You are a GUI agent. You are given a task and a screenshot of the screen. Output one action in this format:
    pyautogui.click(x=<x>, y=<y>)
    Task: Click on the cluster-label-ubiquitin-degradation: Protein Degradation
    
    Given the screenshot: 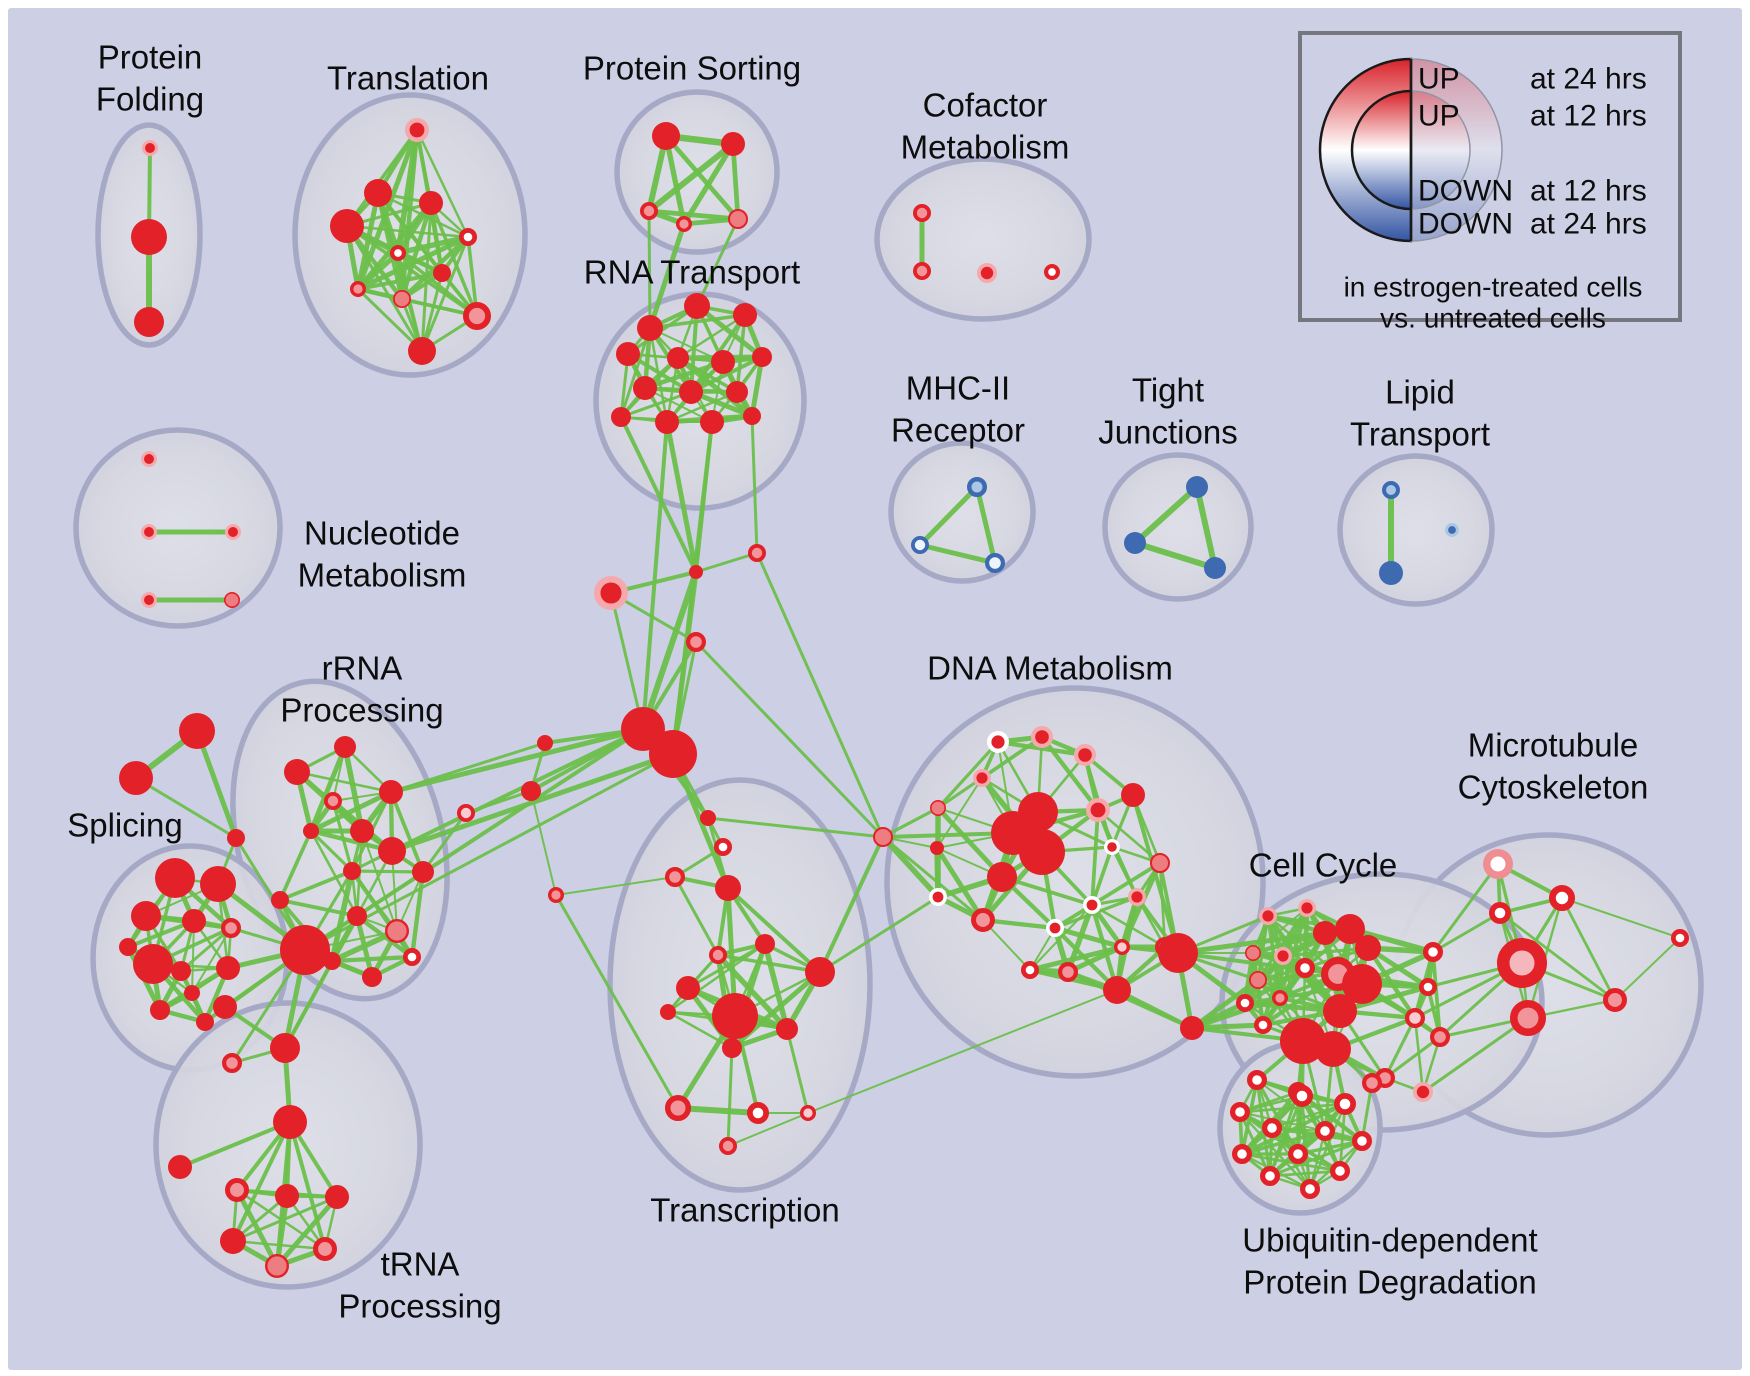 What is the action you would take?
    pyautogui.click(x=1390, y=1282)
    